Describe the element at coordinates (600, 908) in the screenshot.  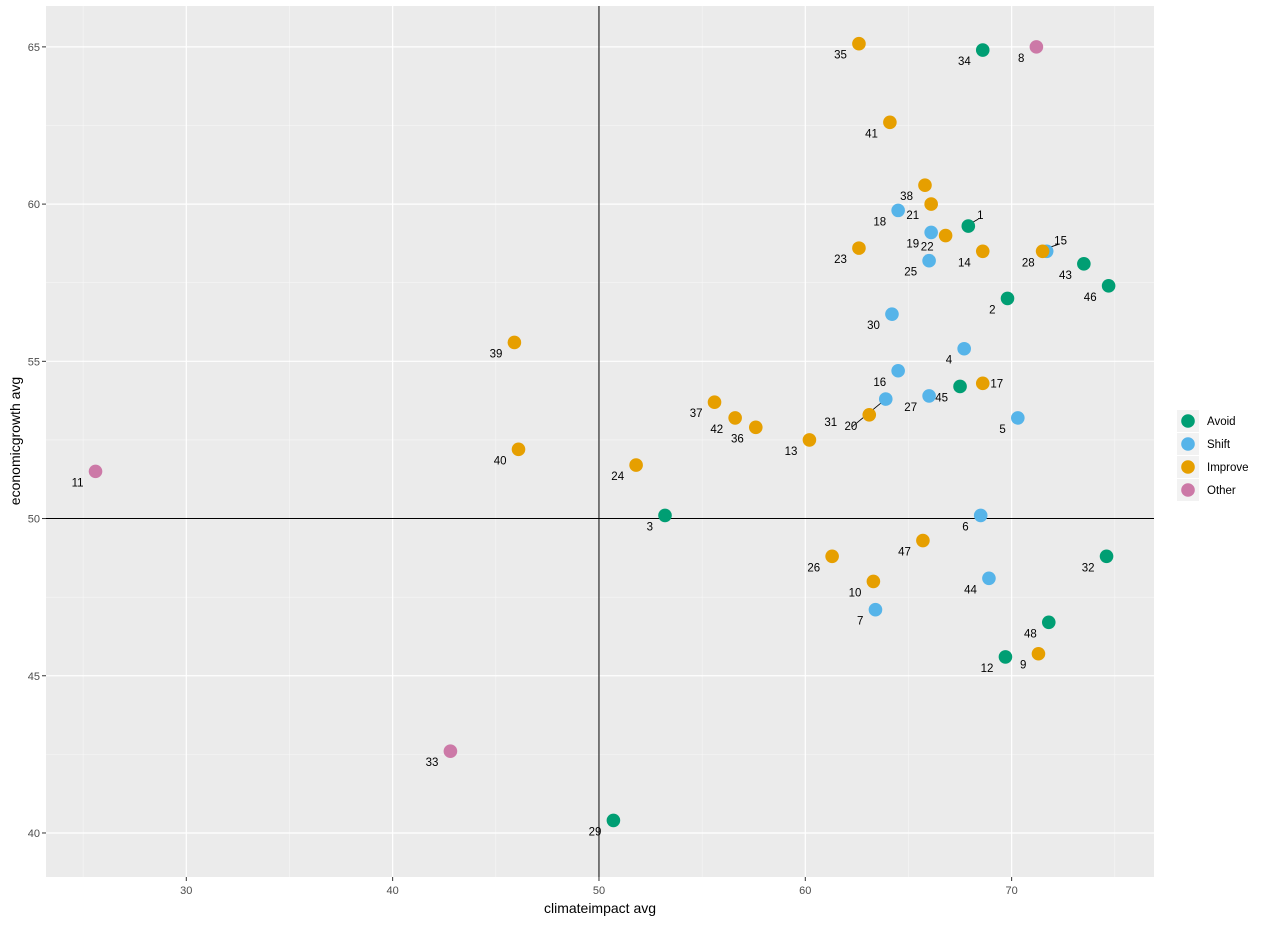
I see `x-axis-title: climateimpact avg` at that location.